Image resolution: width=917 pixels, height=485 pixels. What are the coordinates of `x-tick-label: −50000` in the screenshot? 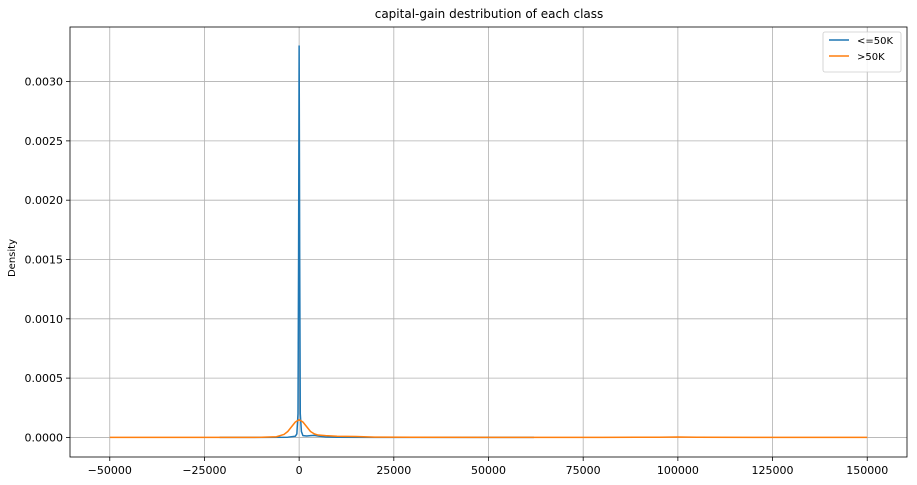 It's located at (110, 470).